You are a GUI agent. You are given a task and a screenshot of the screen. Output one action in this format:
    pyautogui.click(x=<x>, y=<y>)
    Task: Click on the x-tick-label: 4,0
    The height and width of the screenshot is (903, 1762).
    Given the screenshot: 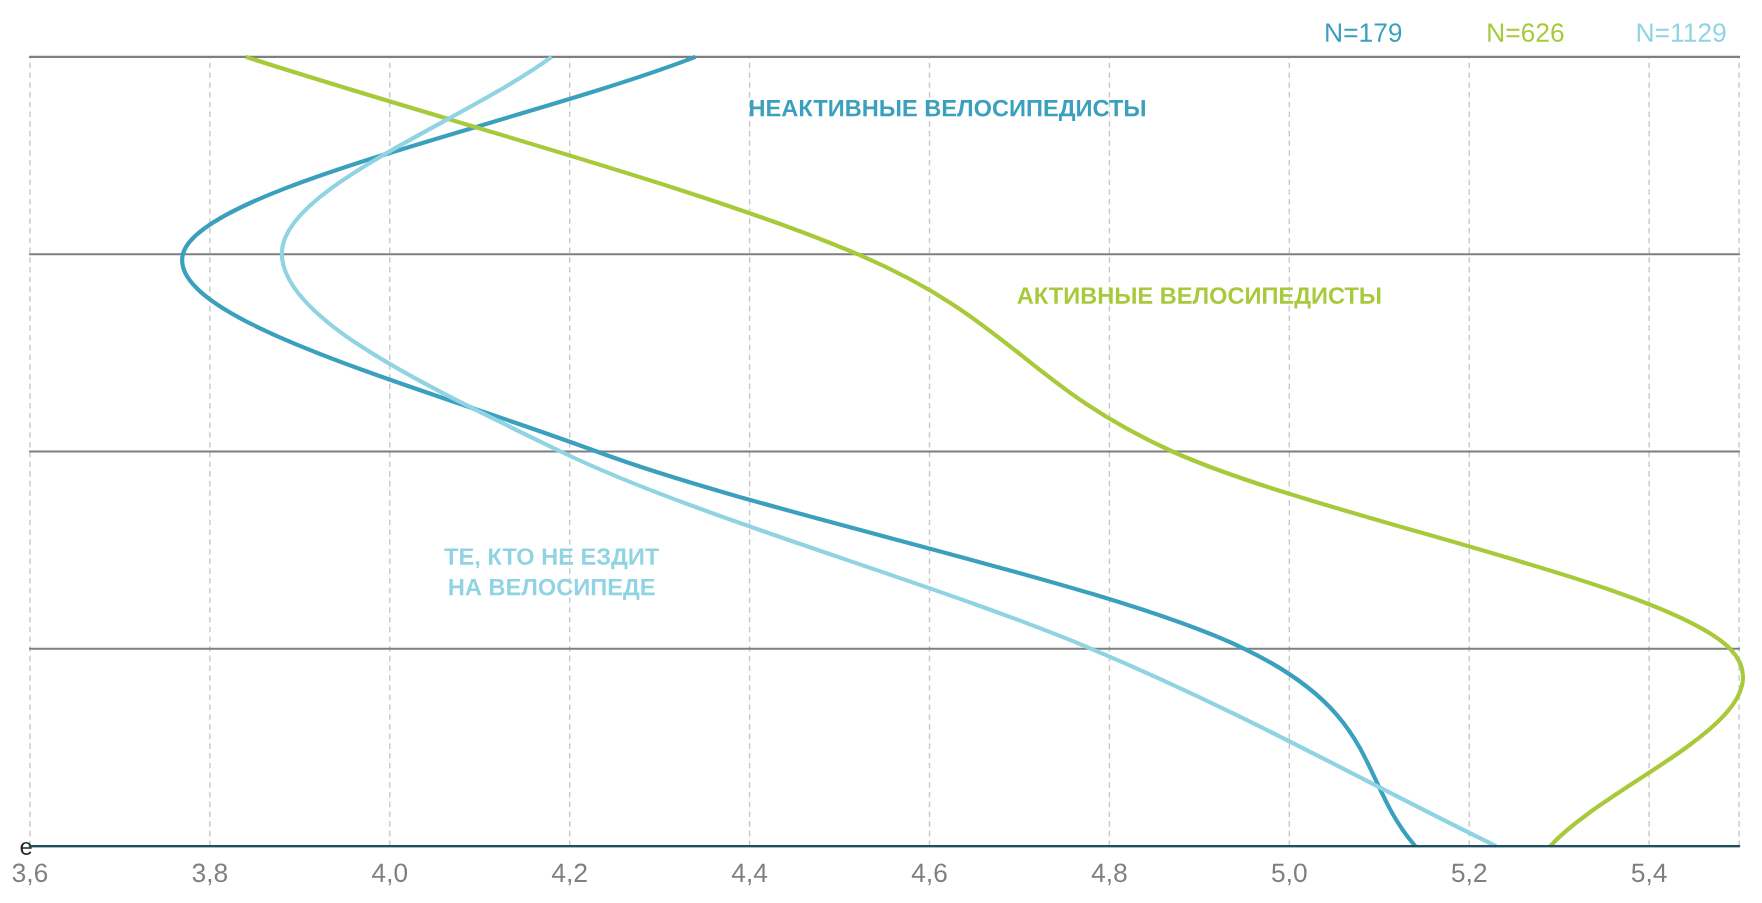 What is the action you would take?
    pyautogui.click(x=390, y=874)
    